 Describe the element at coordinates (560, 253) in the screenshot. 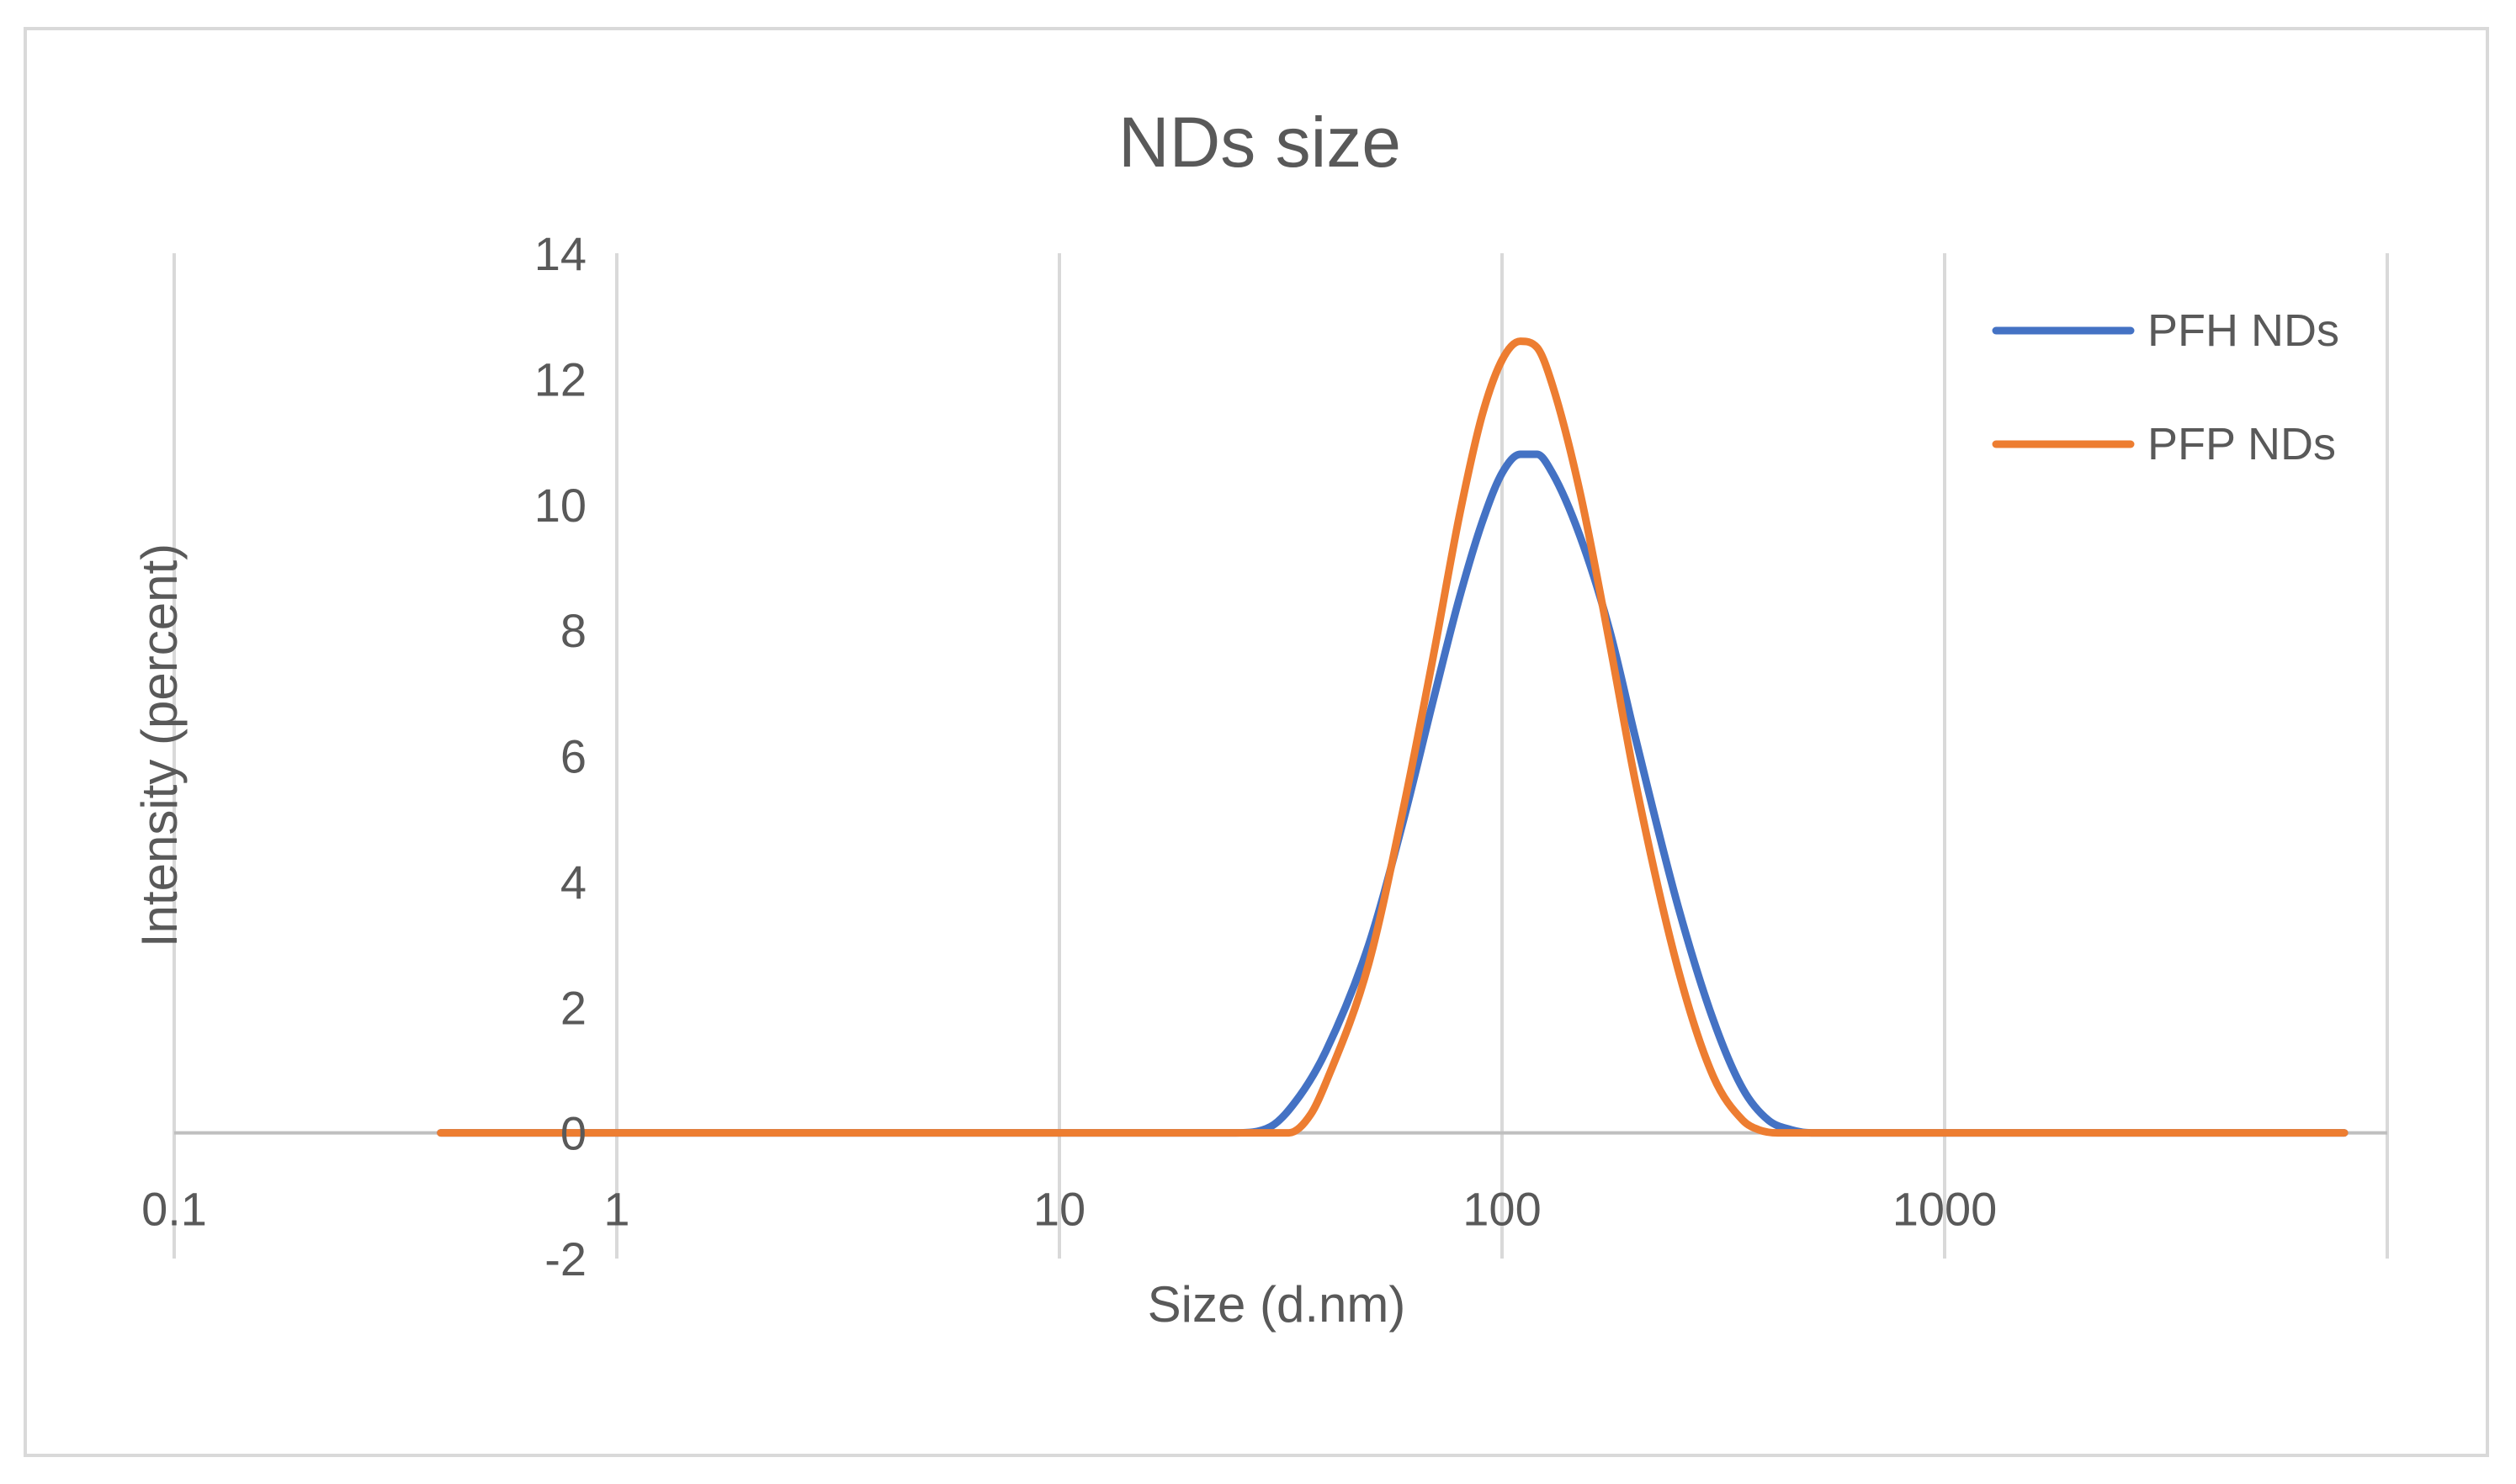

I see `y-tick-label: 14` at that location.